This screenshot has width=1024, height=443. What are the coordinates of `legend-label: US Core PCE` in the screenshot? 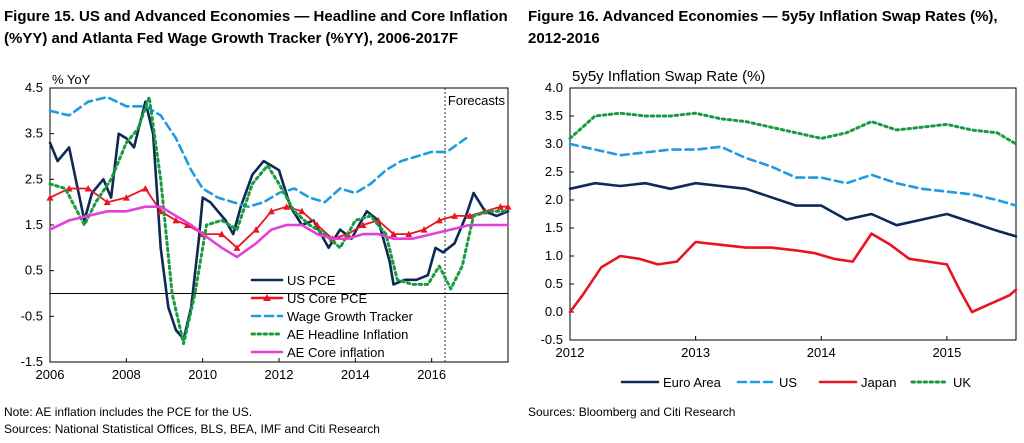 It's located at (327, 298).